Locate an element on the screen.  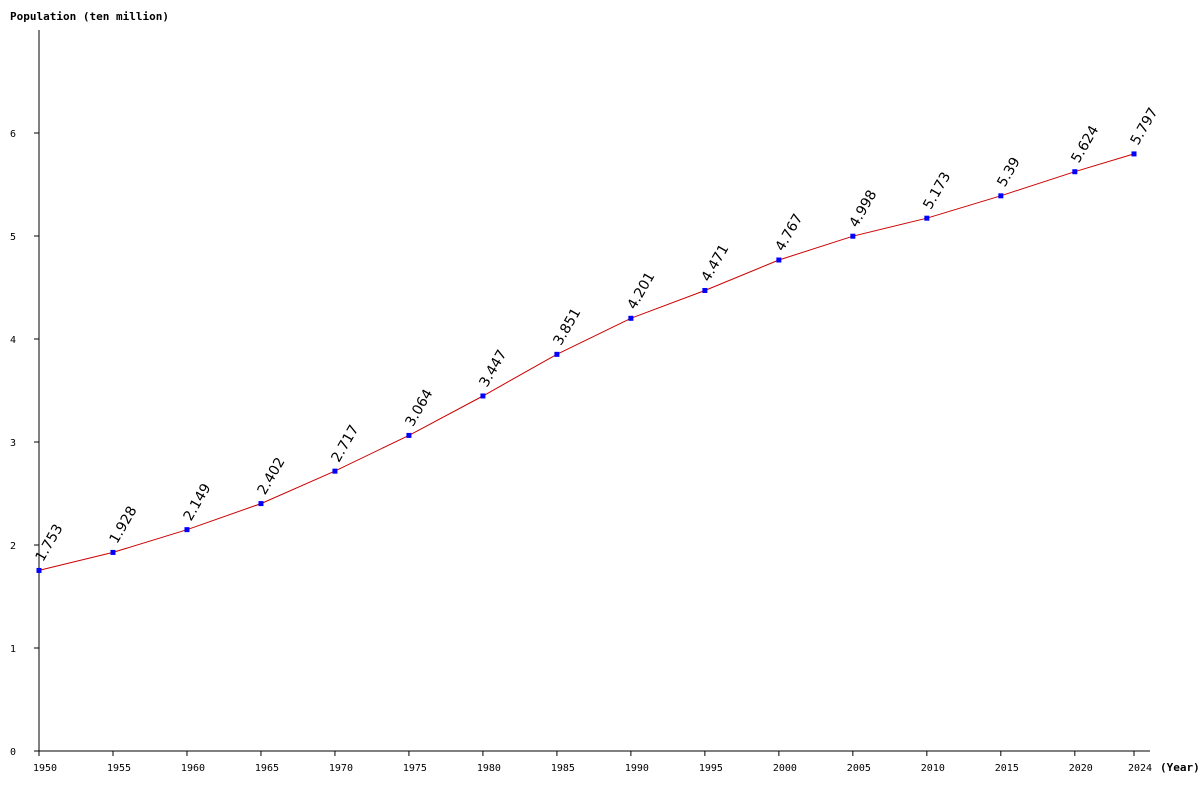
data-label: 5.173 is located at coordinates (937, 190).